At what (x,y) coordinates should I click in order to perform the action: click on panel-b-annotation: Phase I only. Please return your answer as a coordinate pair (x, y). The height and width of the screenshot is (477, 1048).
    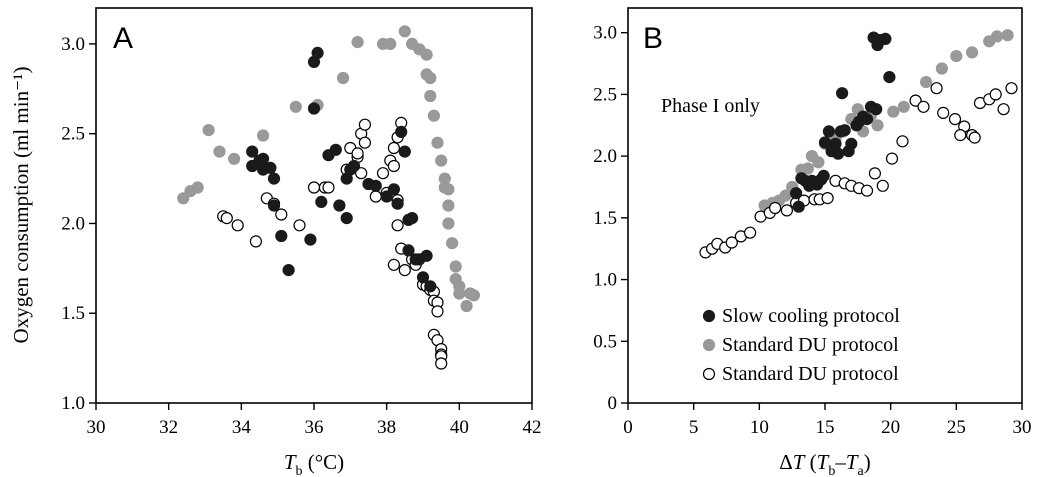
    Looking at the image, I should click on (710, 106).